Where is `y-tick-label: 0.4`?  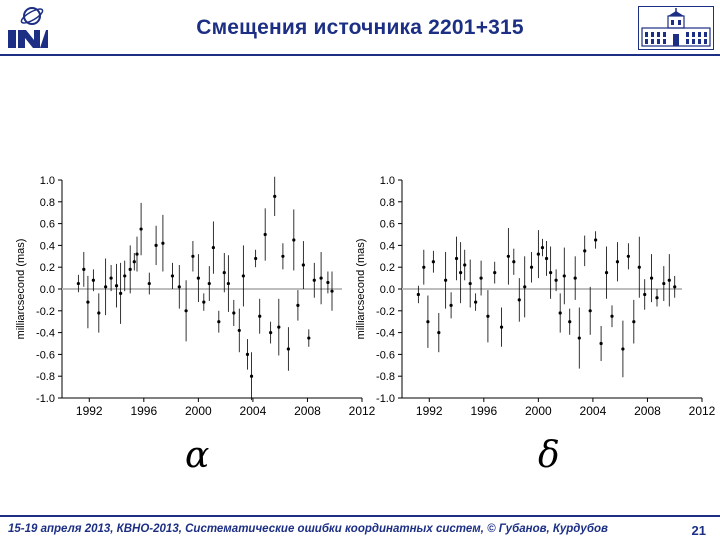 y-tick-label: 0.4 is located at coordinates (47, 246).